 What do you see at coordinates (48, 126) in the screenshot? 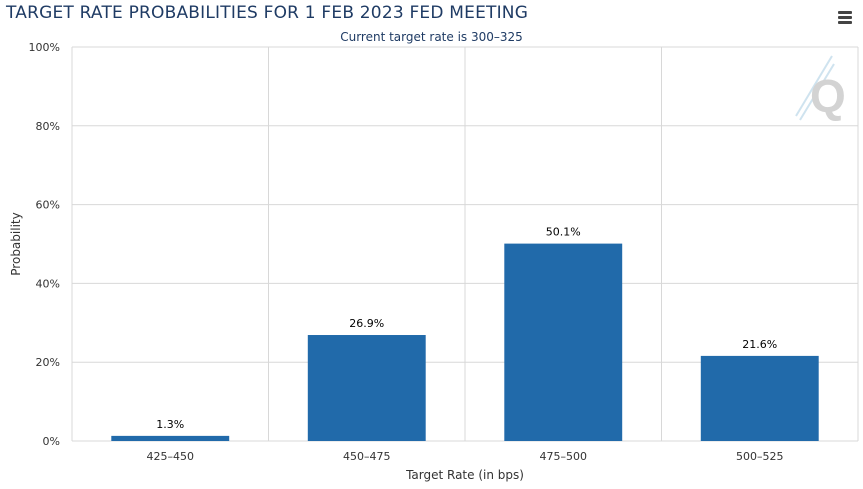
I see `y-tick-label: 80%` at bounding box center [48, 126].